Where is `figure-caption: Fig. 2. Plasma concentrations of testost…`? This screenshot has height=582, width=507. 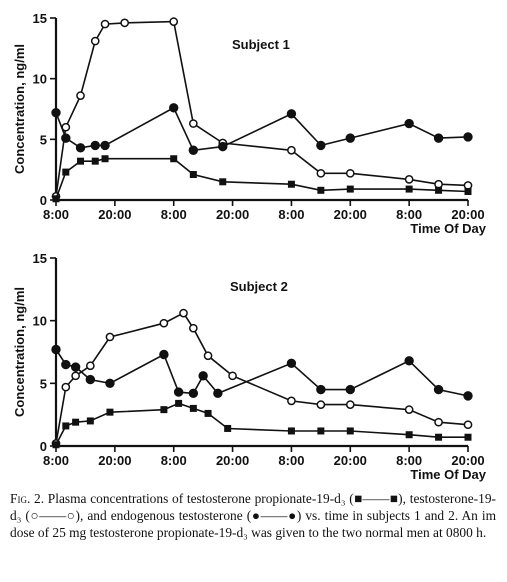 figure-caption: Fig. 2. Plasma concentrations of testost… is located at coordinates (253, 515).